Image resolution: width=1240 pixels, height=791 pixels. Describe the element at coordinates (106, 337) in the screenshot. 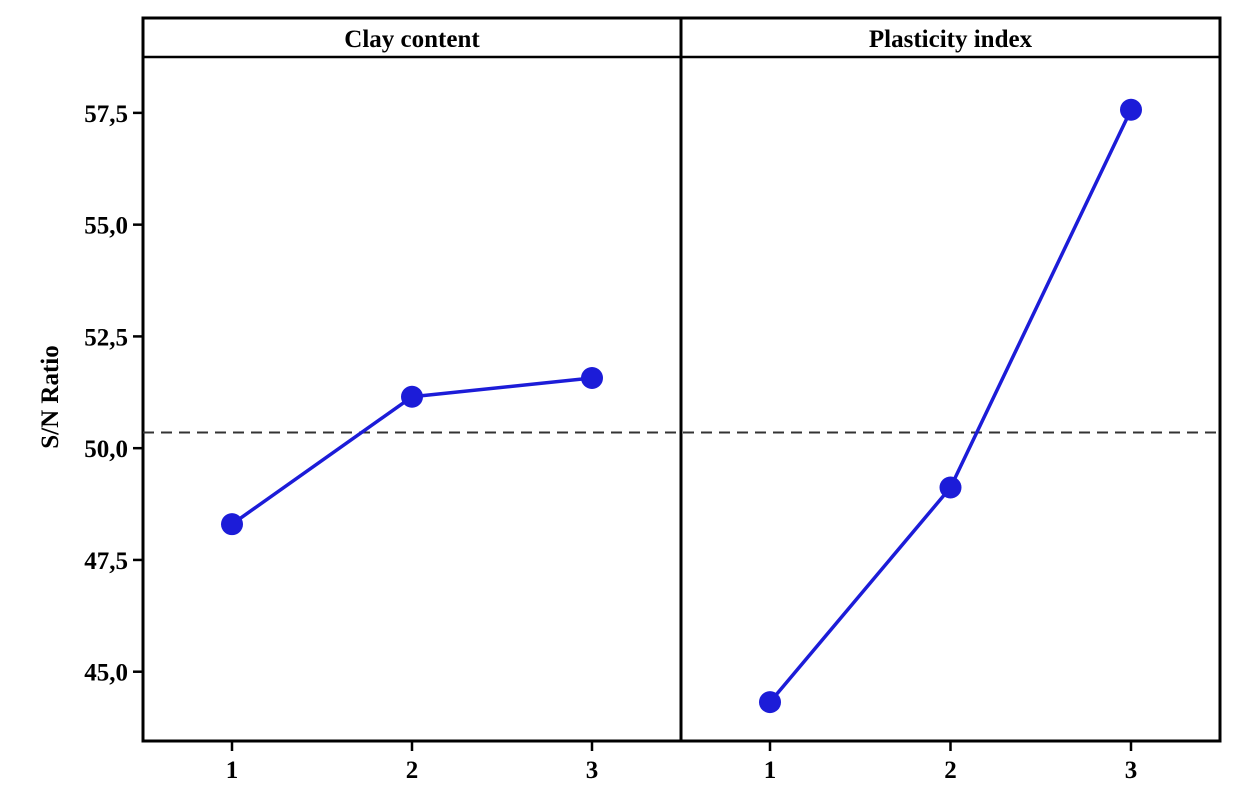

I see `y-tick-label: 52,5` at that location.